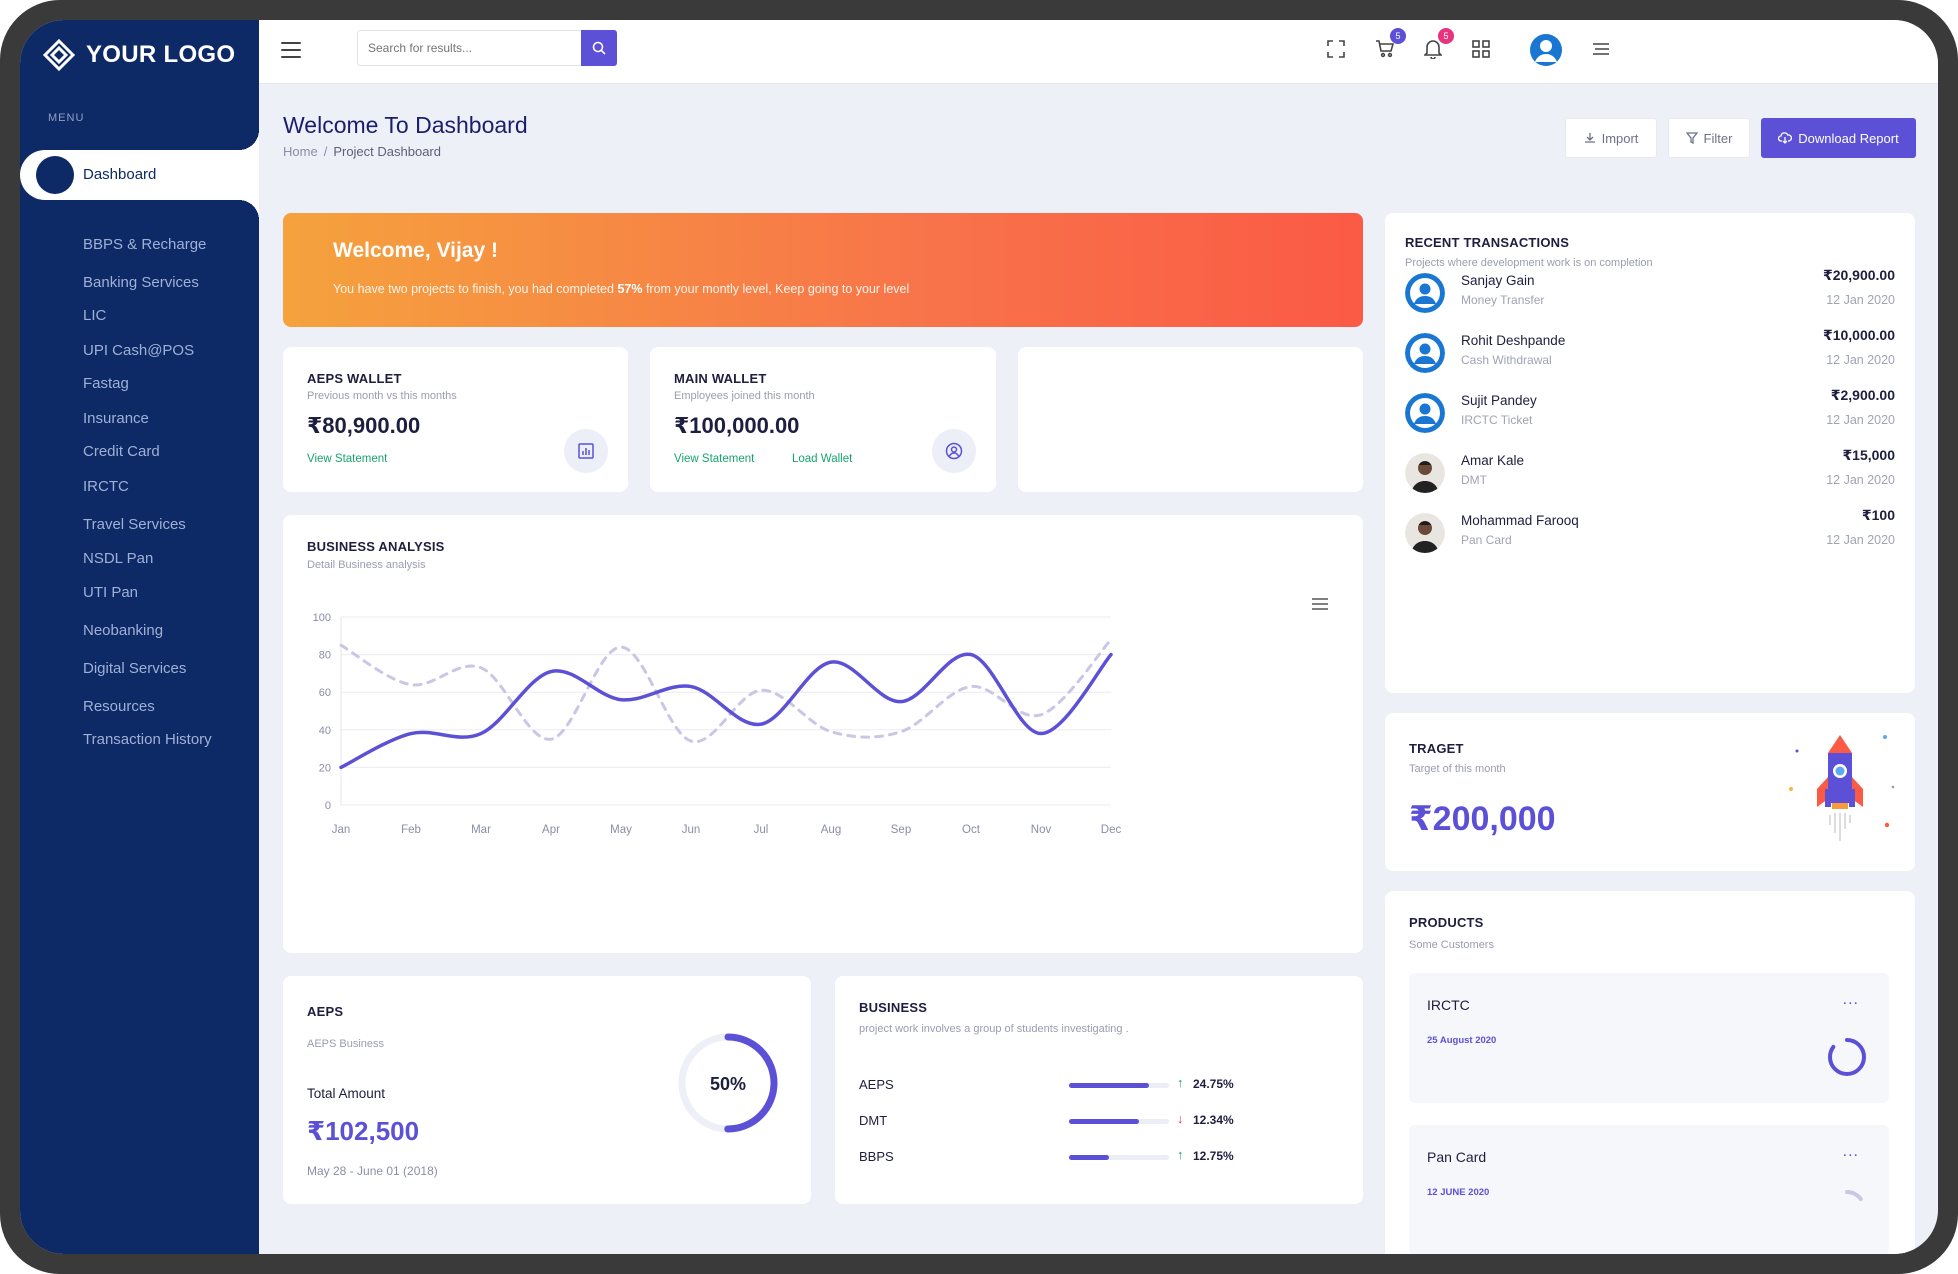  What do you see at coordinates (893, 1007) in the screenshot?
I see `business-title: BUSINESS` at bounding box center [893, 1007].